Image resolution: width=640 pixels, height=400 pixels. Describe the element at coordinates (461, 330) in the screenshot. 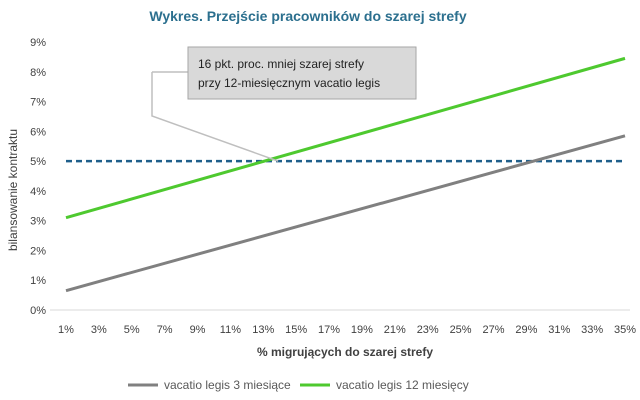

I see `x-tick-label: 25%` at that location.